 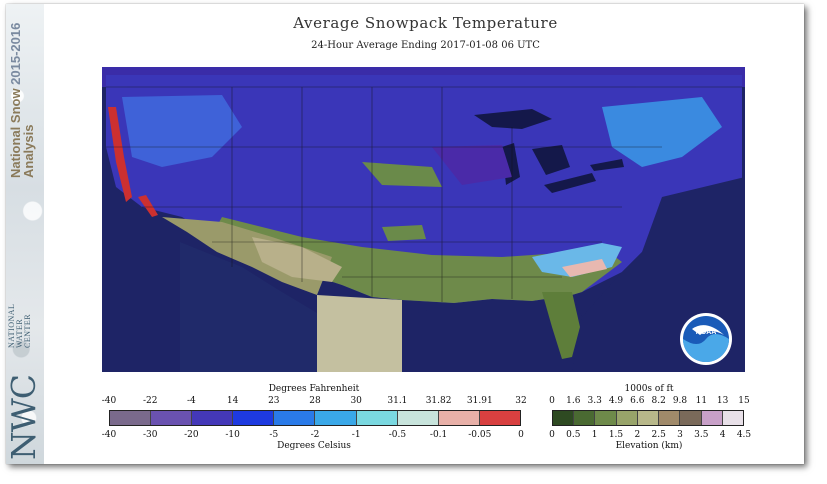 I want to click on snow-texture, so click(x=25, y=234).